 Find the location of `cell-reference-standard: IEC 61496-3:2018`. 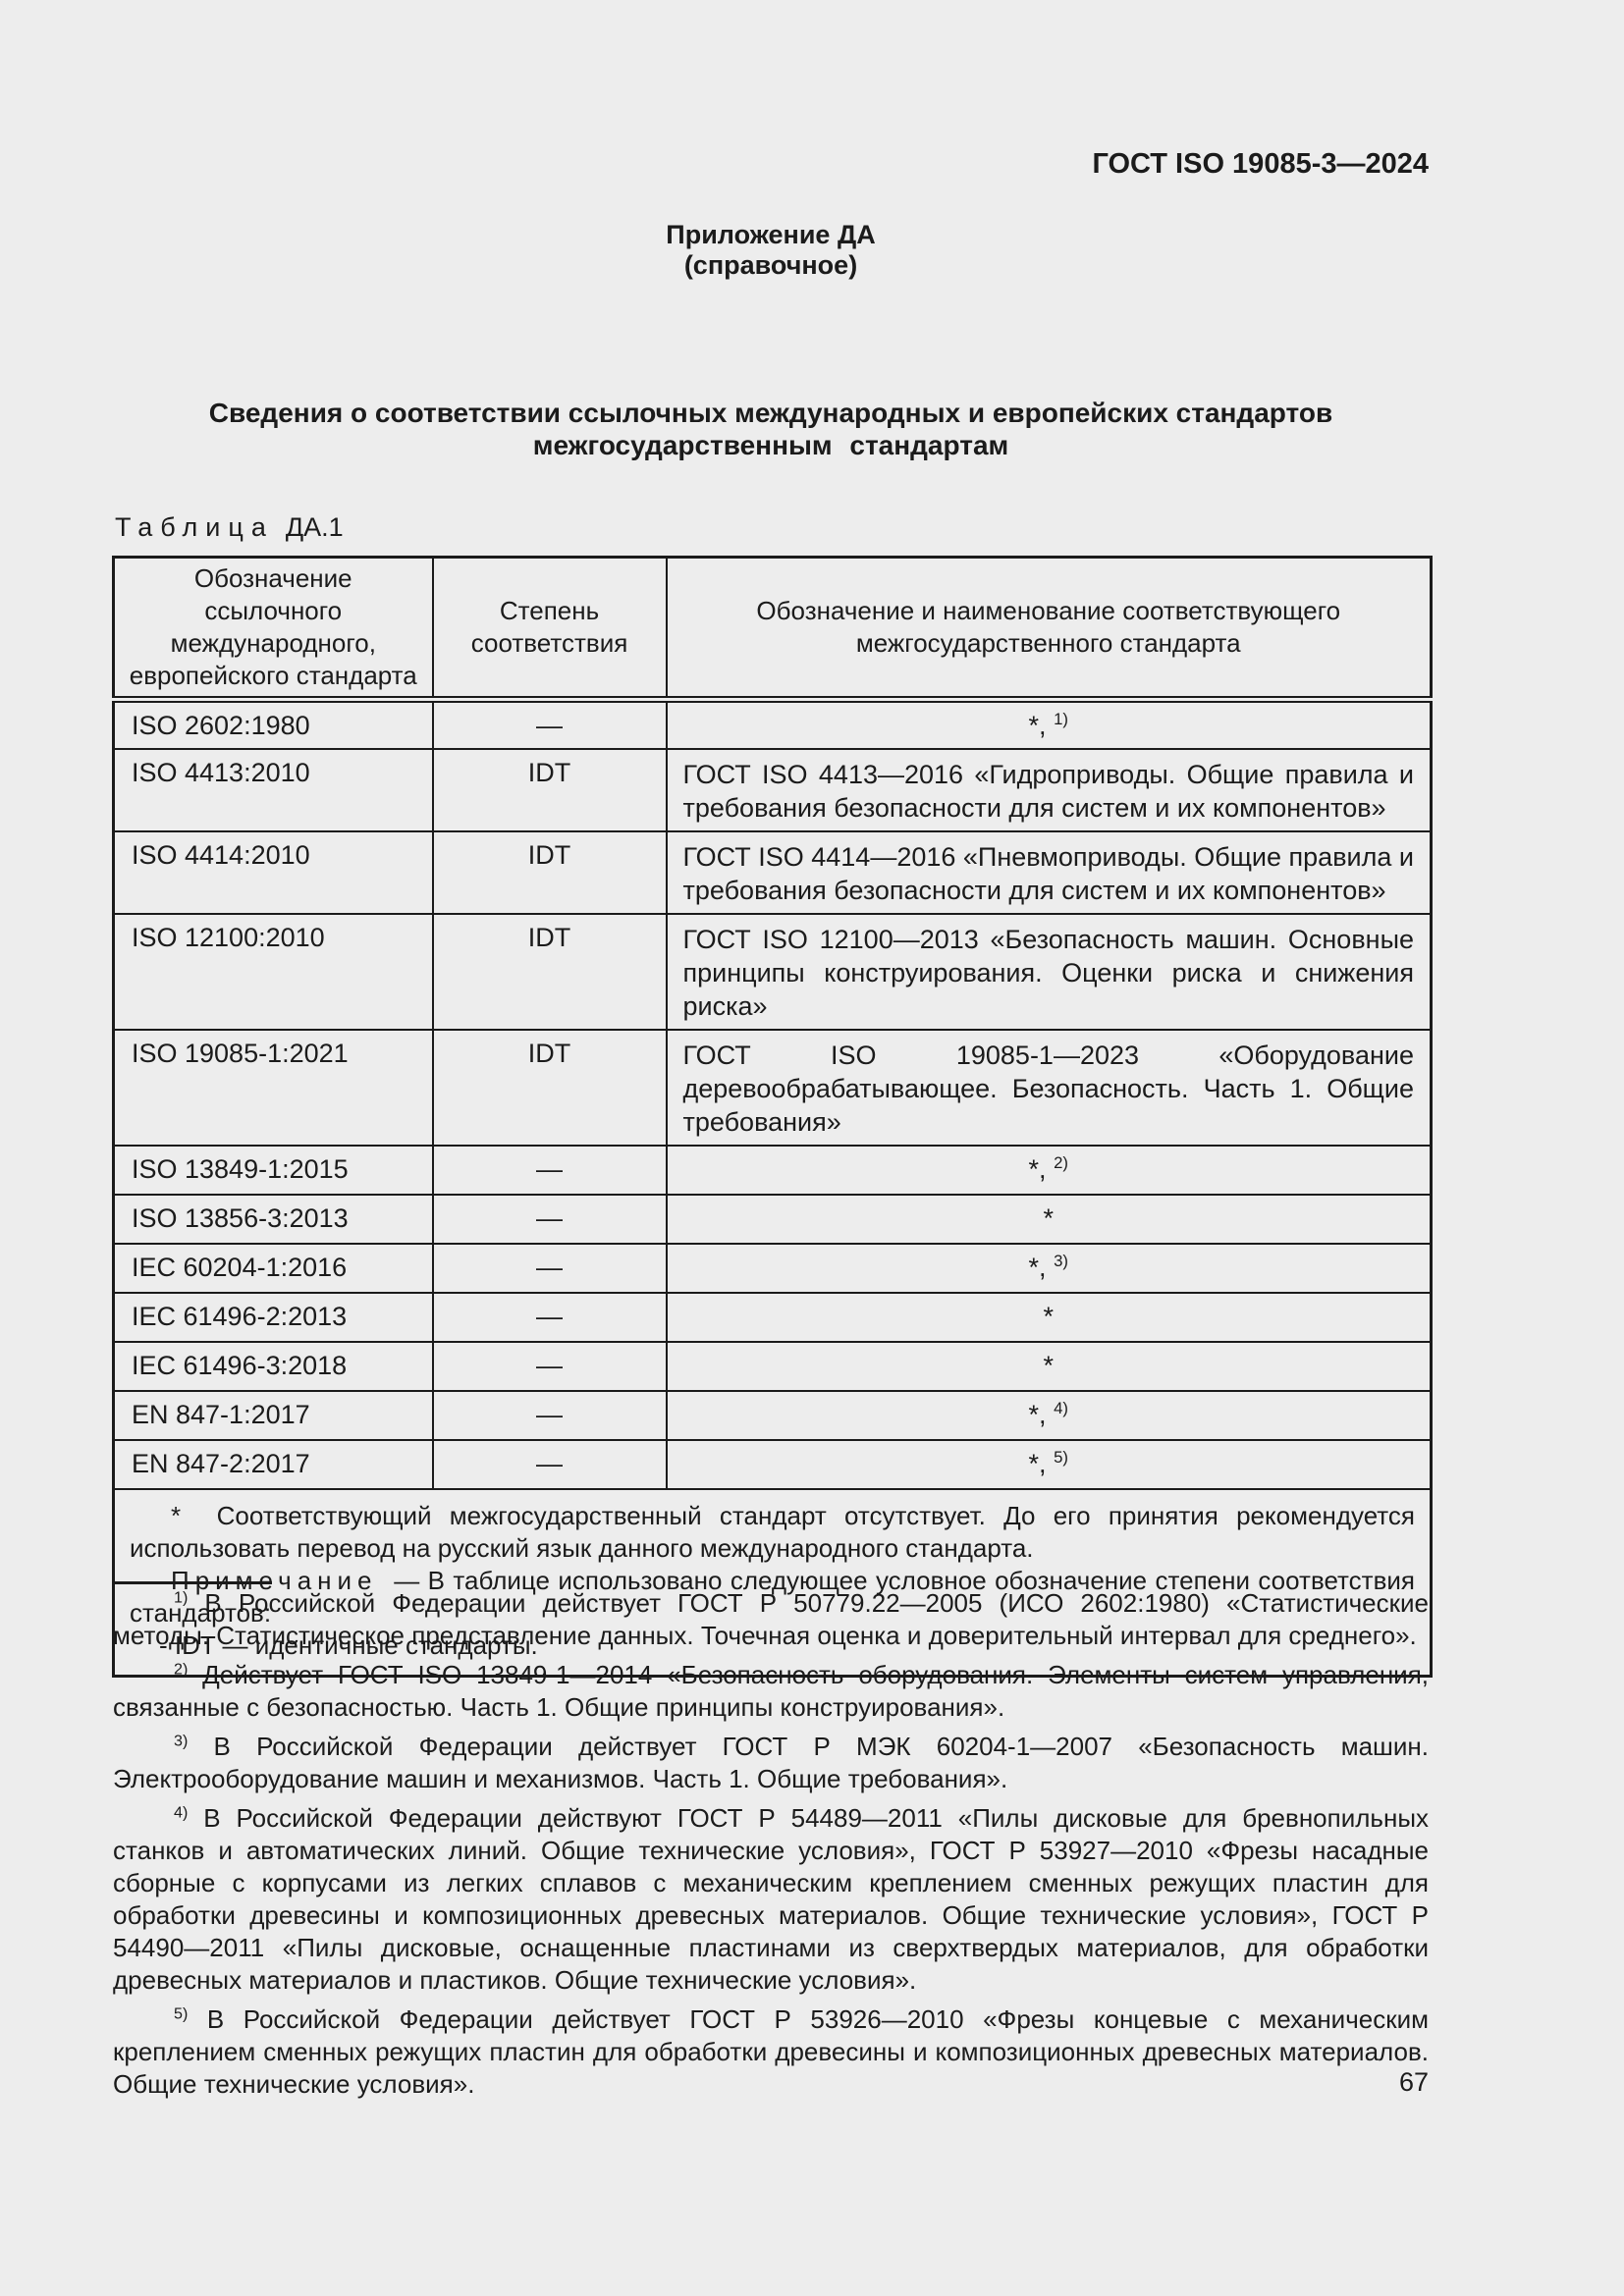

cell-reference-standard: IEC 61496-3:2018 is located at coordinates (273, 1366).